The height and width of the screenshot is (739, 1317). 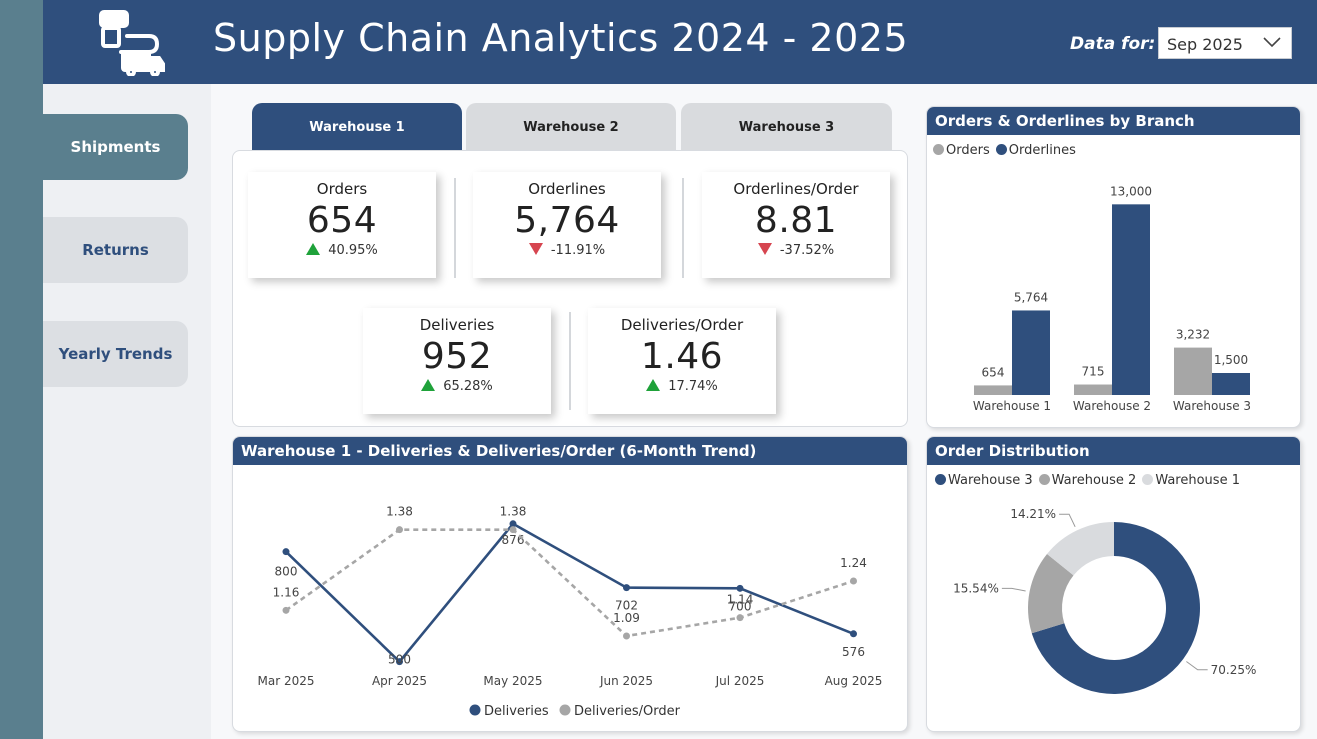 I want to click on kpi-label: Deliveries, so click(x=457, y=325).